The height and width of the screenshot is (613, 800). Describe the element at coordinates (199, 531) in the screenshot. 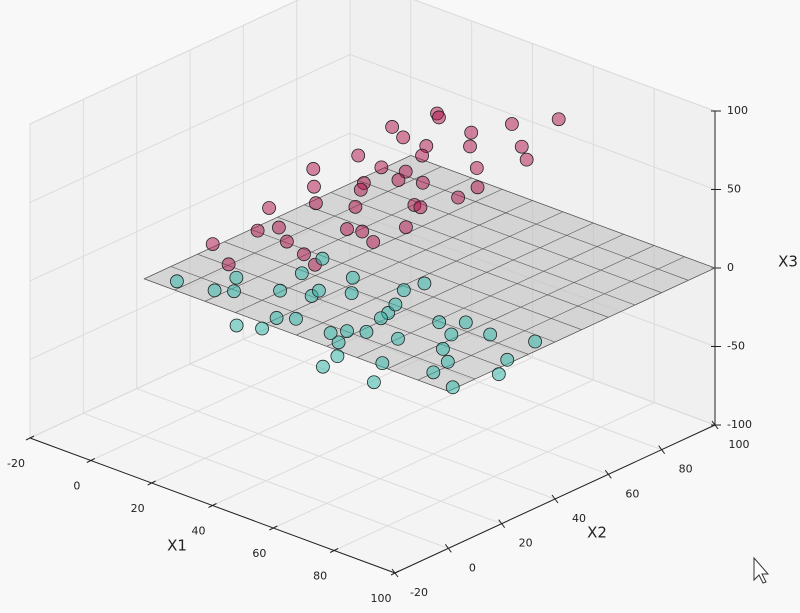

I see `x-tick-label: 40` at that location.